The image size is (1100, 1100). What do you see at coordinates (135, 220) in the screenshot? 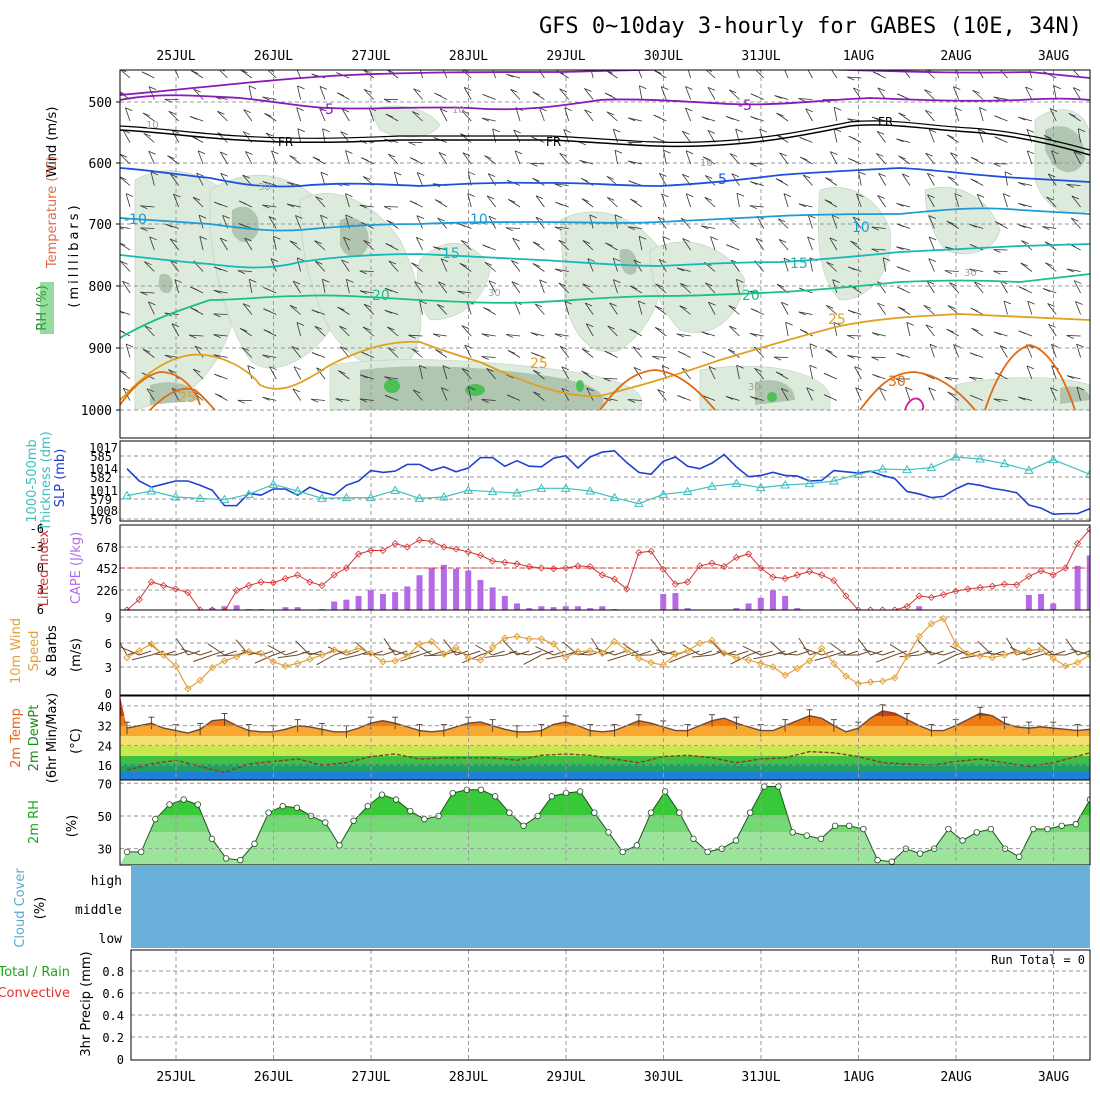
I see `contour-label: -10` at bounding box center [135, 220].